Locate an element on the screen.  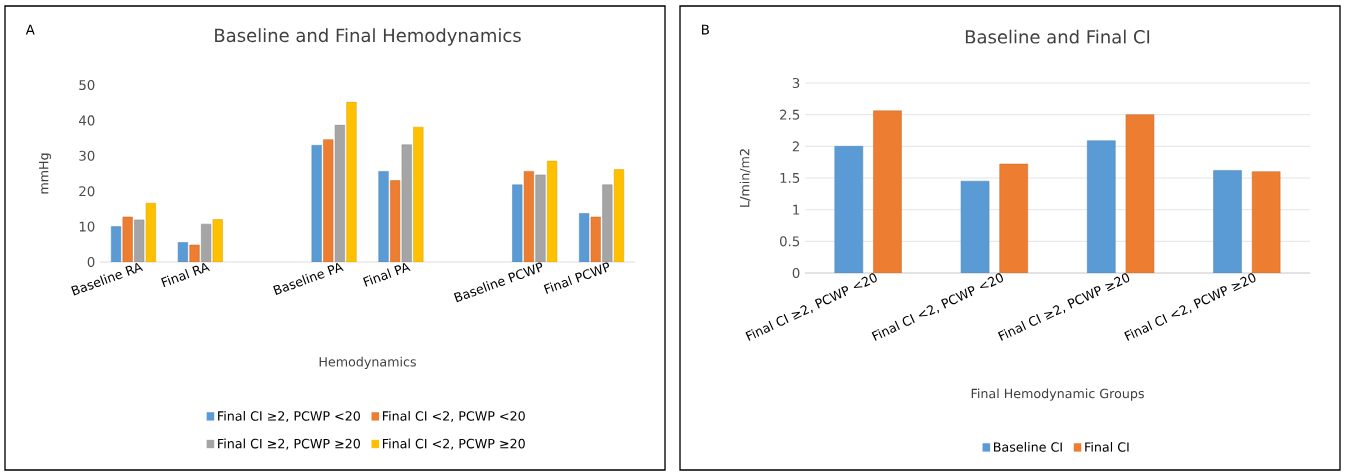
chart-title: Baseline and Final Hemodynamics is located at coordinates (368, 37).